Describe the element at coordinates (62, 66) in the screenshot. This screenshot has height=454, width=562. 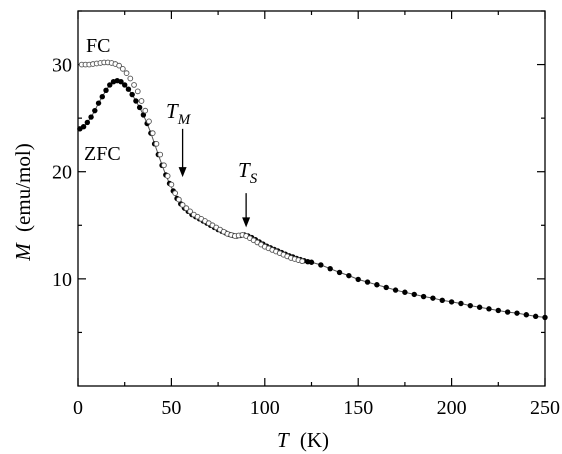
I see `y-tick-label: 30` at that location.